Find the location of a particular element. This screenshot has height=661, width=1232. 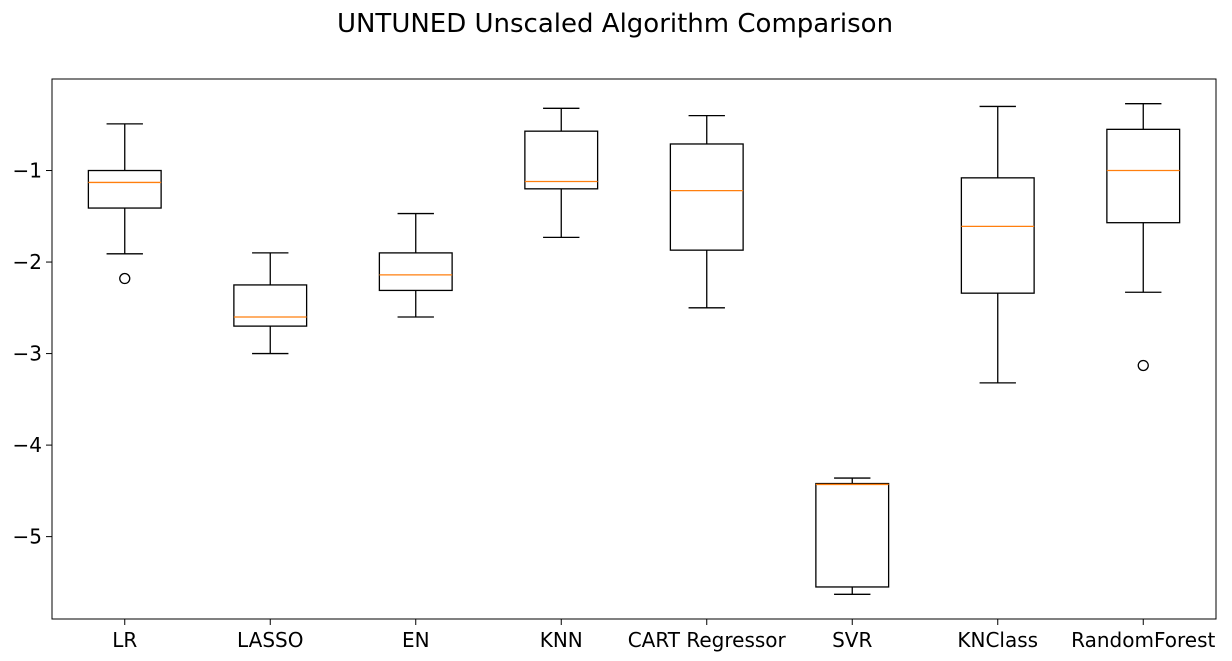

y-axis: −1 −2 −3 −4 −5 is located at coordinates (32, 354).